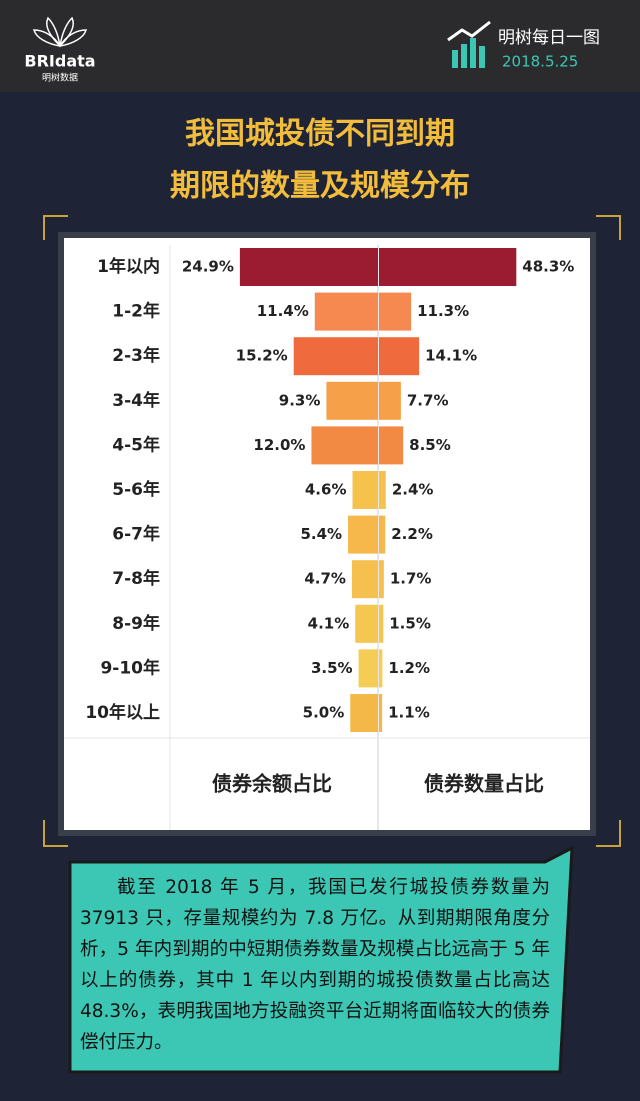 This screenshot has height=1101, width=640. What do you see at coordinates (136, 355) in the screenshot?
I see `category-label: 2-3年` at bounding box center [136, 355].